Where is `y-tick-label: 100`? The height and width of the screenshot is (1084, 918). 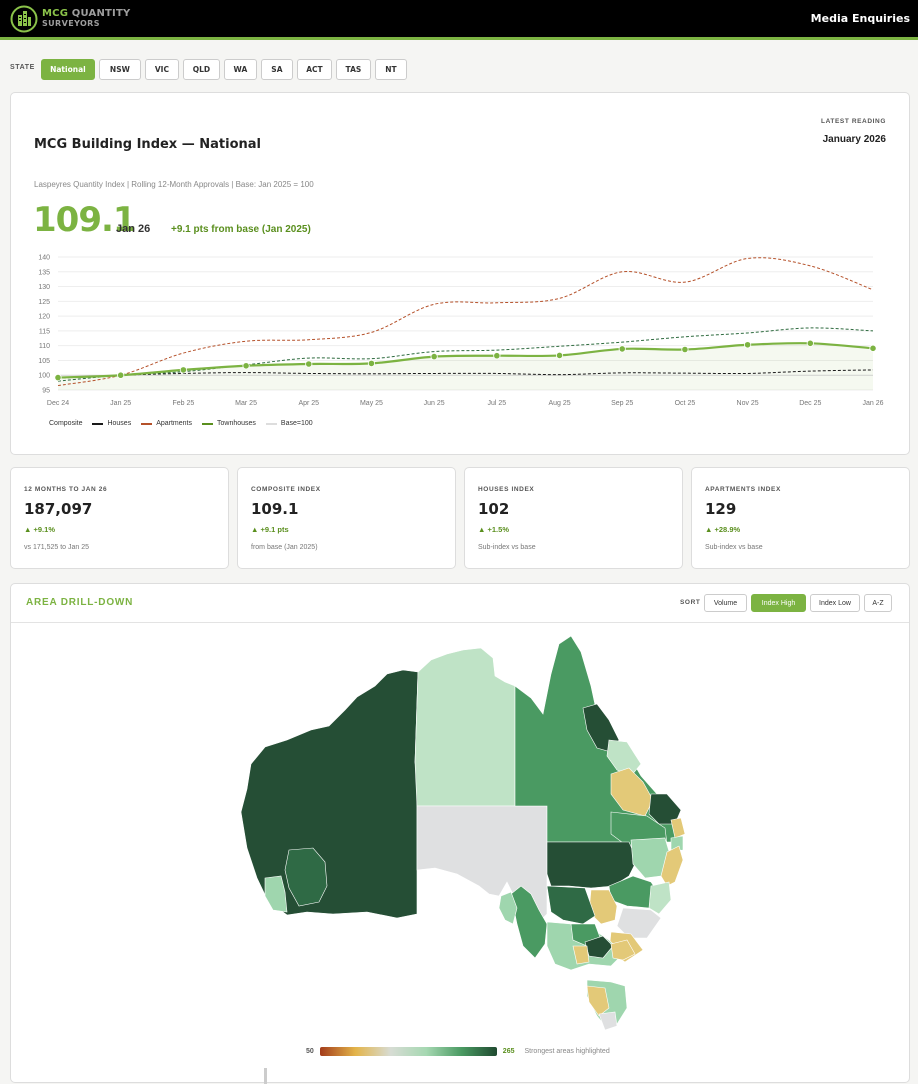
y-tick-label: 100 is located at coordinates (44, 376).